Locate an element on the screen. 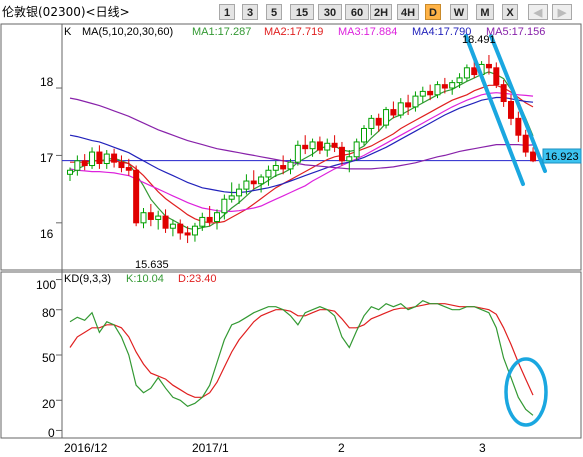 This screenshot has height=457, width=583. period-button-4h: 4H is located at coordinates (408, 12).